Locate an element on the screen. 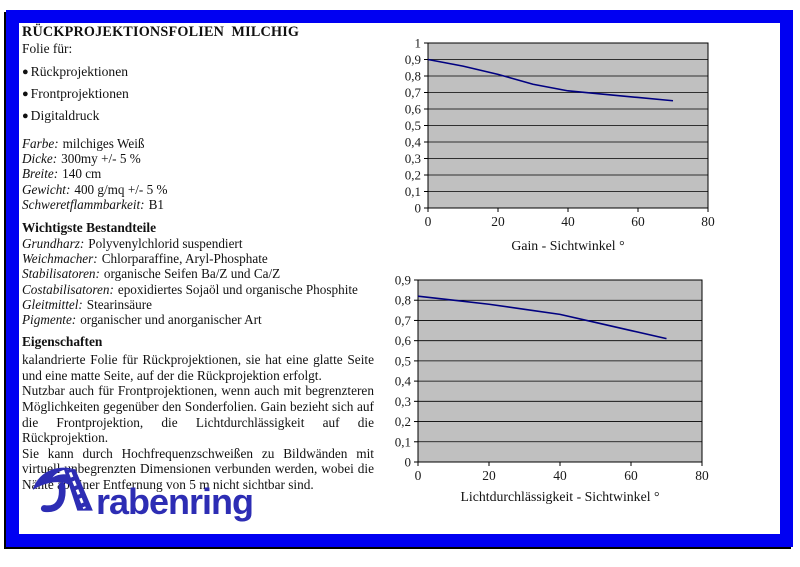 Image resolution: width=800 pixels, height=567 pixels. property-label: Farbe: is located at coordinates (40, 143).